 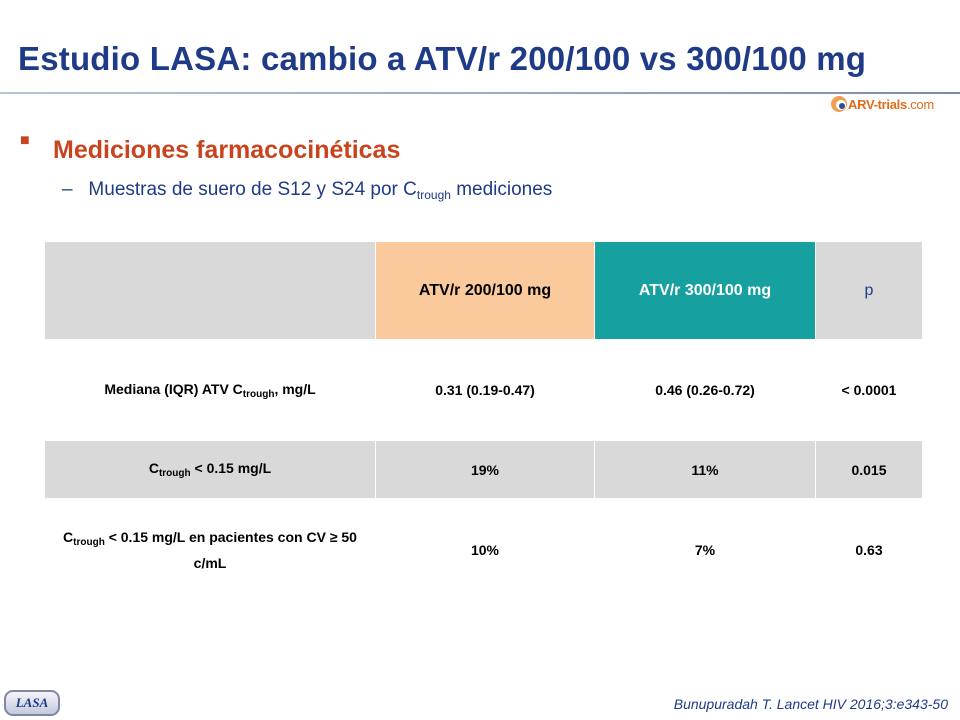 I want to click on arv-trials-logo: ARV-trials.com, so click(x=886, y=105).